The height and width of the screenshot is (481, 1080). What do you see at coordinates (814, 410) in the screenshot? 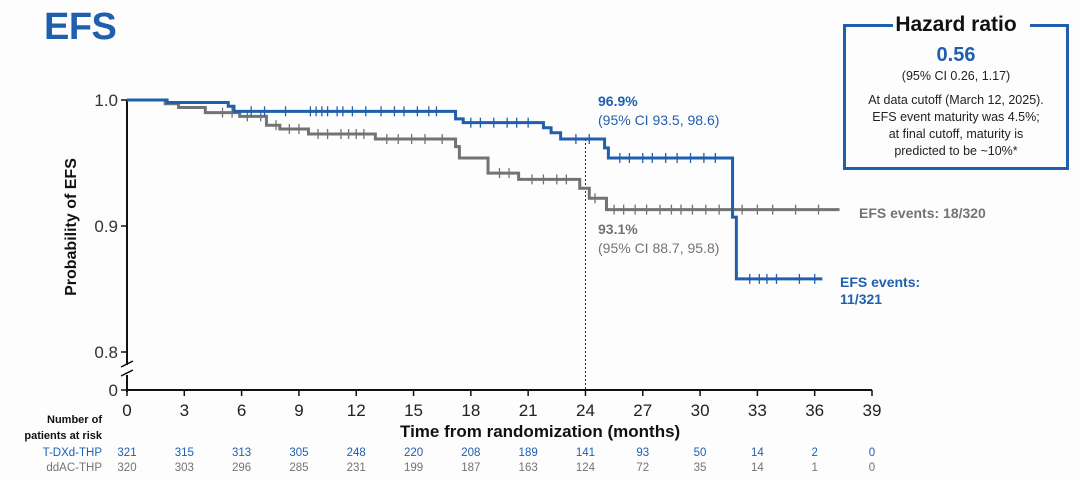
I see `x-tick-label: 36` at bounding box center [814, 410].